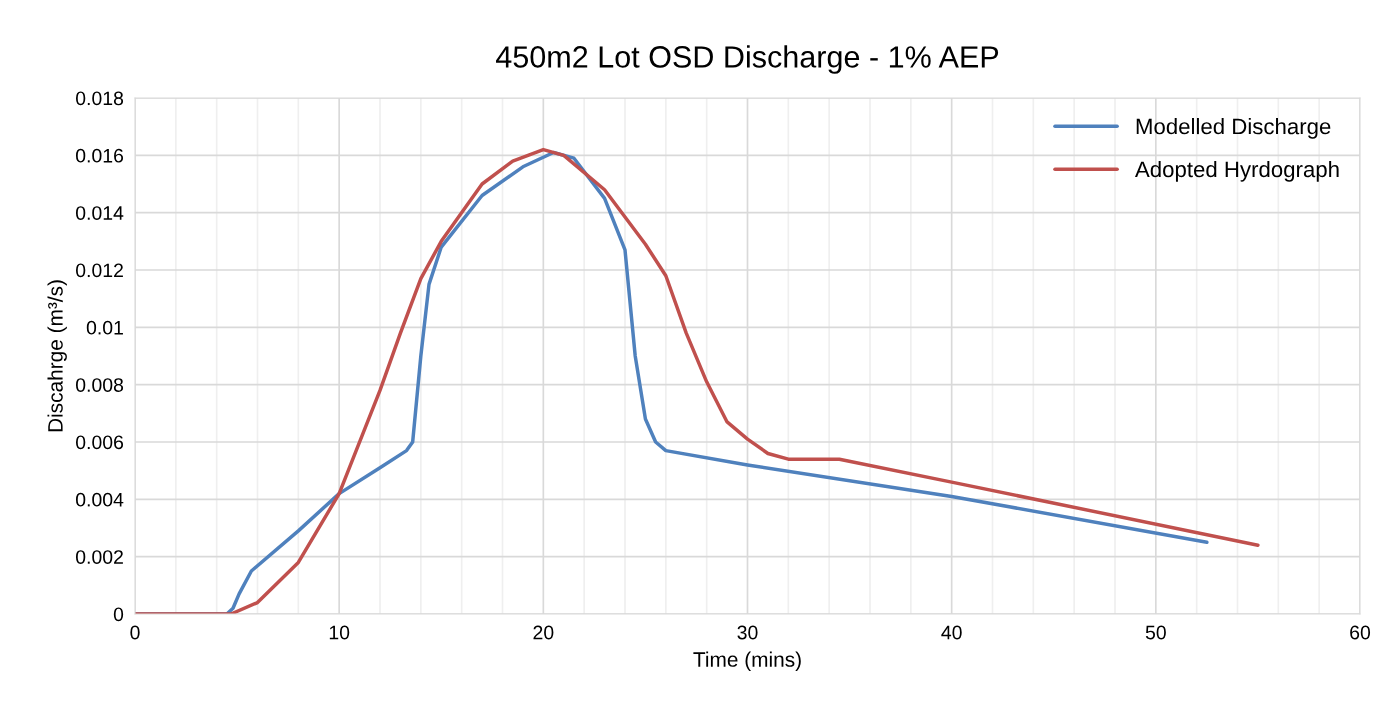  What do you see at coordinates (747, 632) in the screenshot?
I see `x-tick-label: 30` at bounding box center [747, 632].